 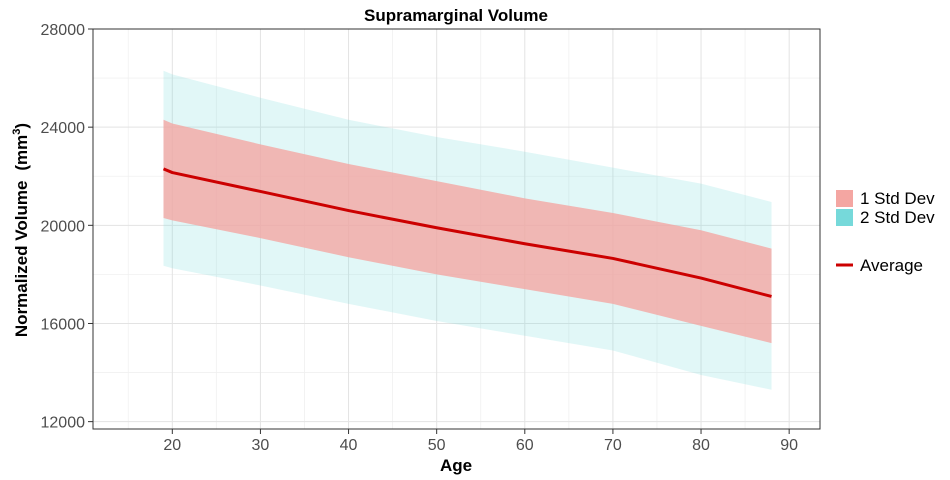 What do you see at coordinates (172, 445) in the screenshot?
I see `x-tick-label: 20` at bounding box center [172, 445].